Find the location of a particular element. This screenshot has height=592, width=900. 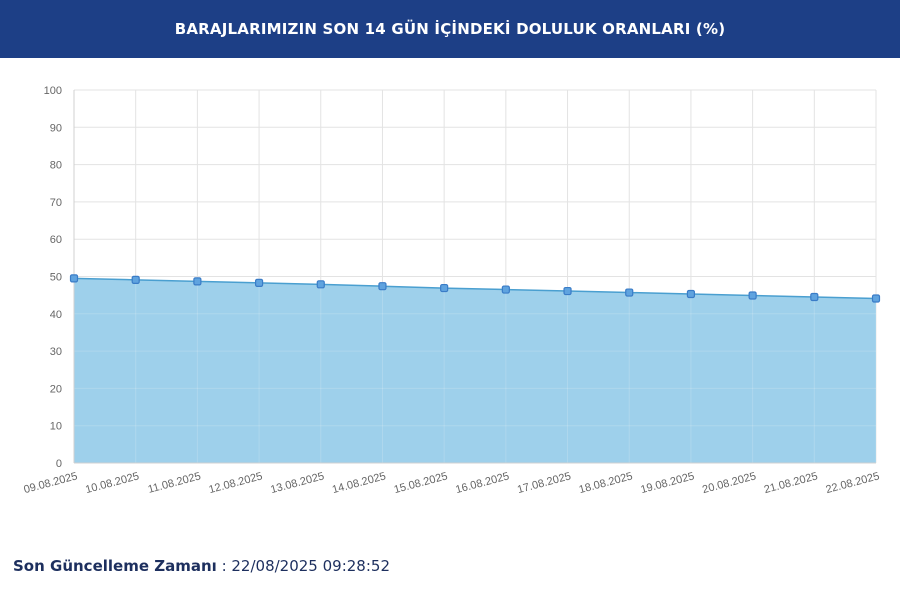

y-tick-label: 40 is located at coordinates (56, 315).